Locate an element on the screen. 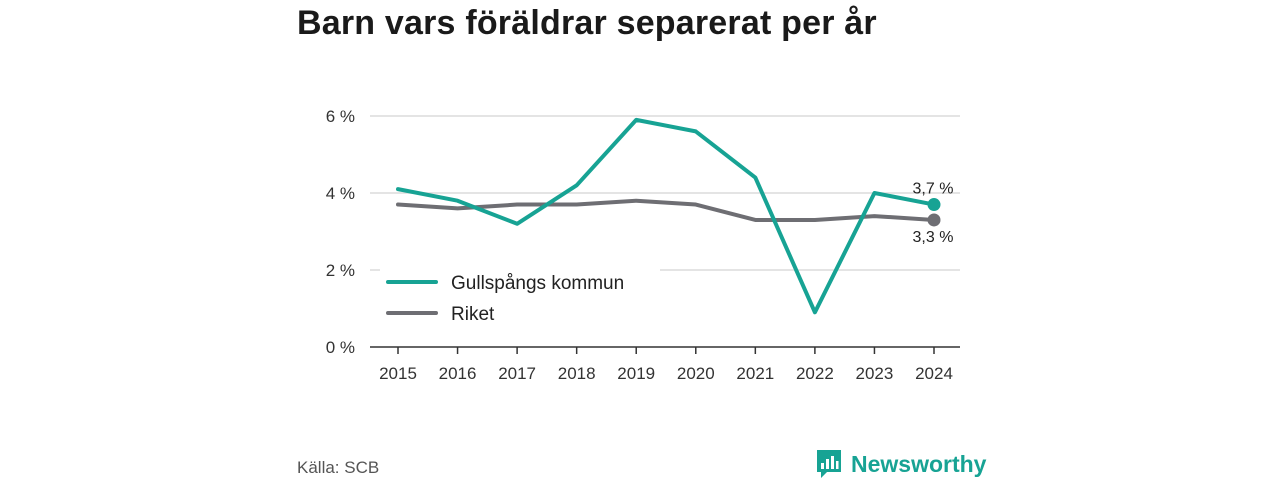 Image resolution: width=1280 pixels, height=480 pixels. y-tick-label: 0 % is located at coordinates (340, 347).